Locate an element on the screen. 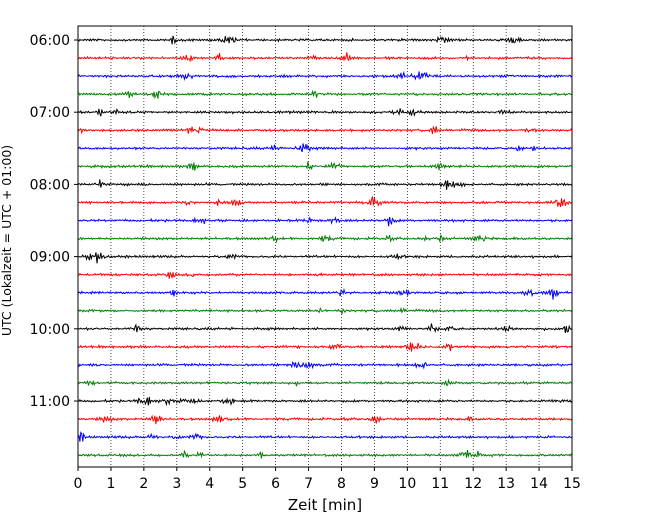 The image size is (650, 520). x-tick-label: 2 is located at coordinates (143, 484).